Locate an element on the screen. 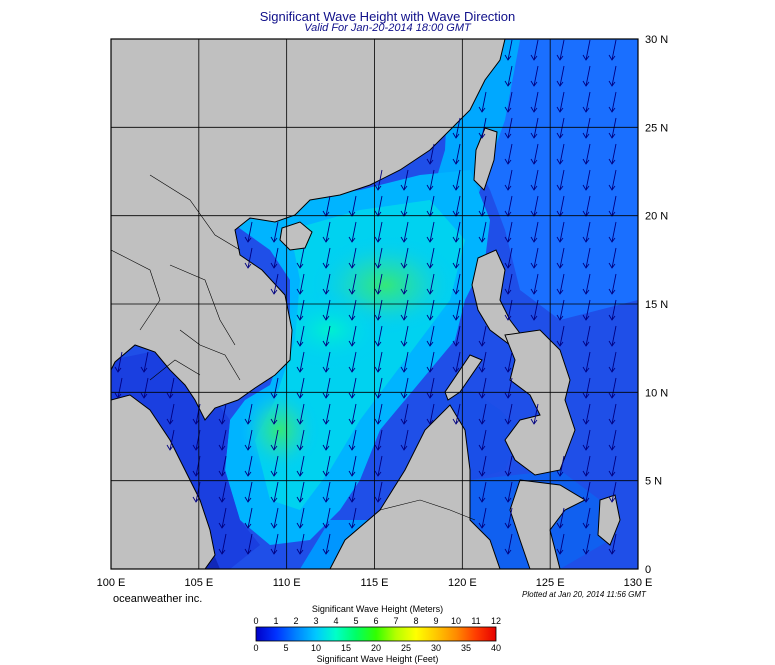  colorbar-meter-tick: 2 is located at coordinates (295, 621).